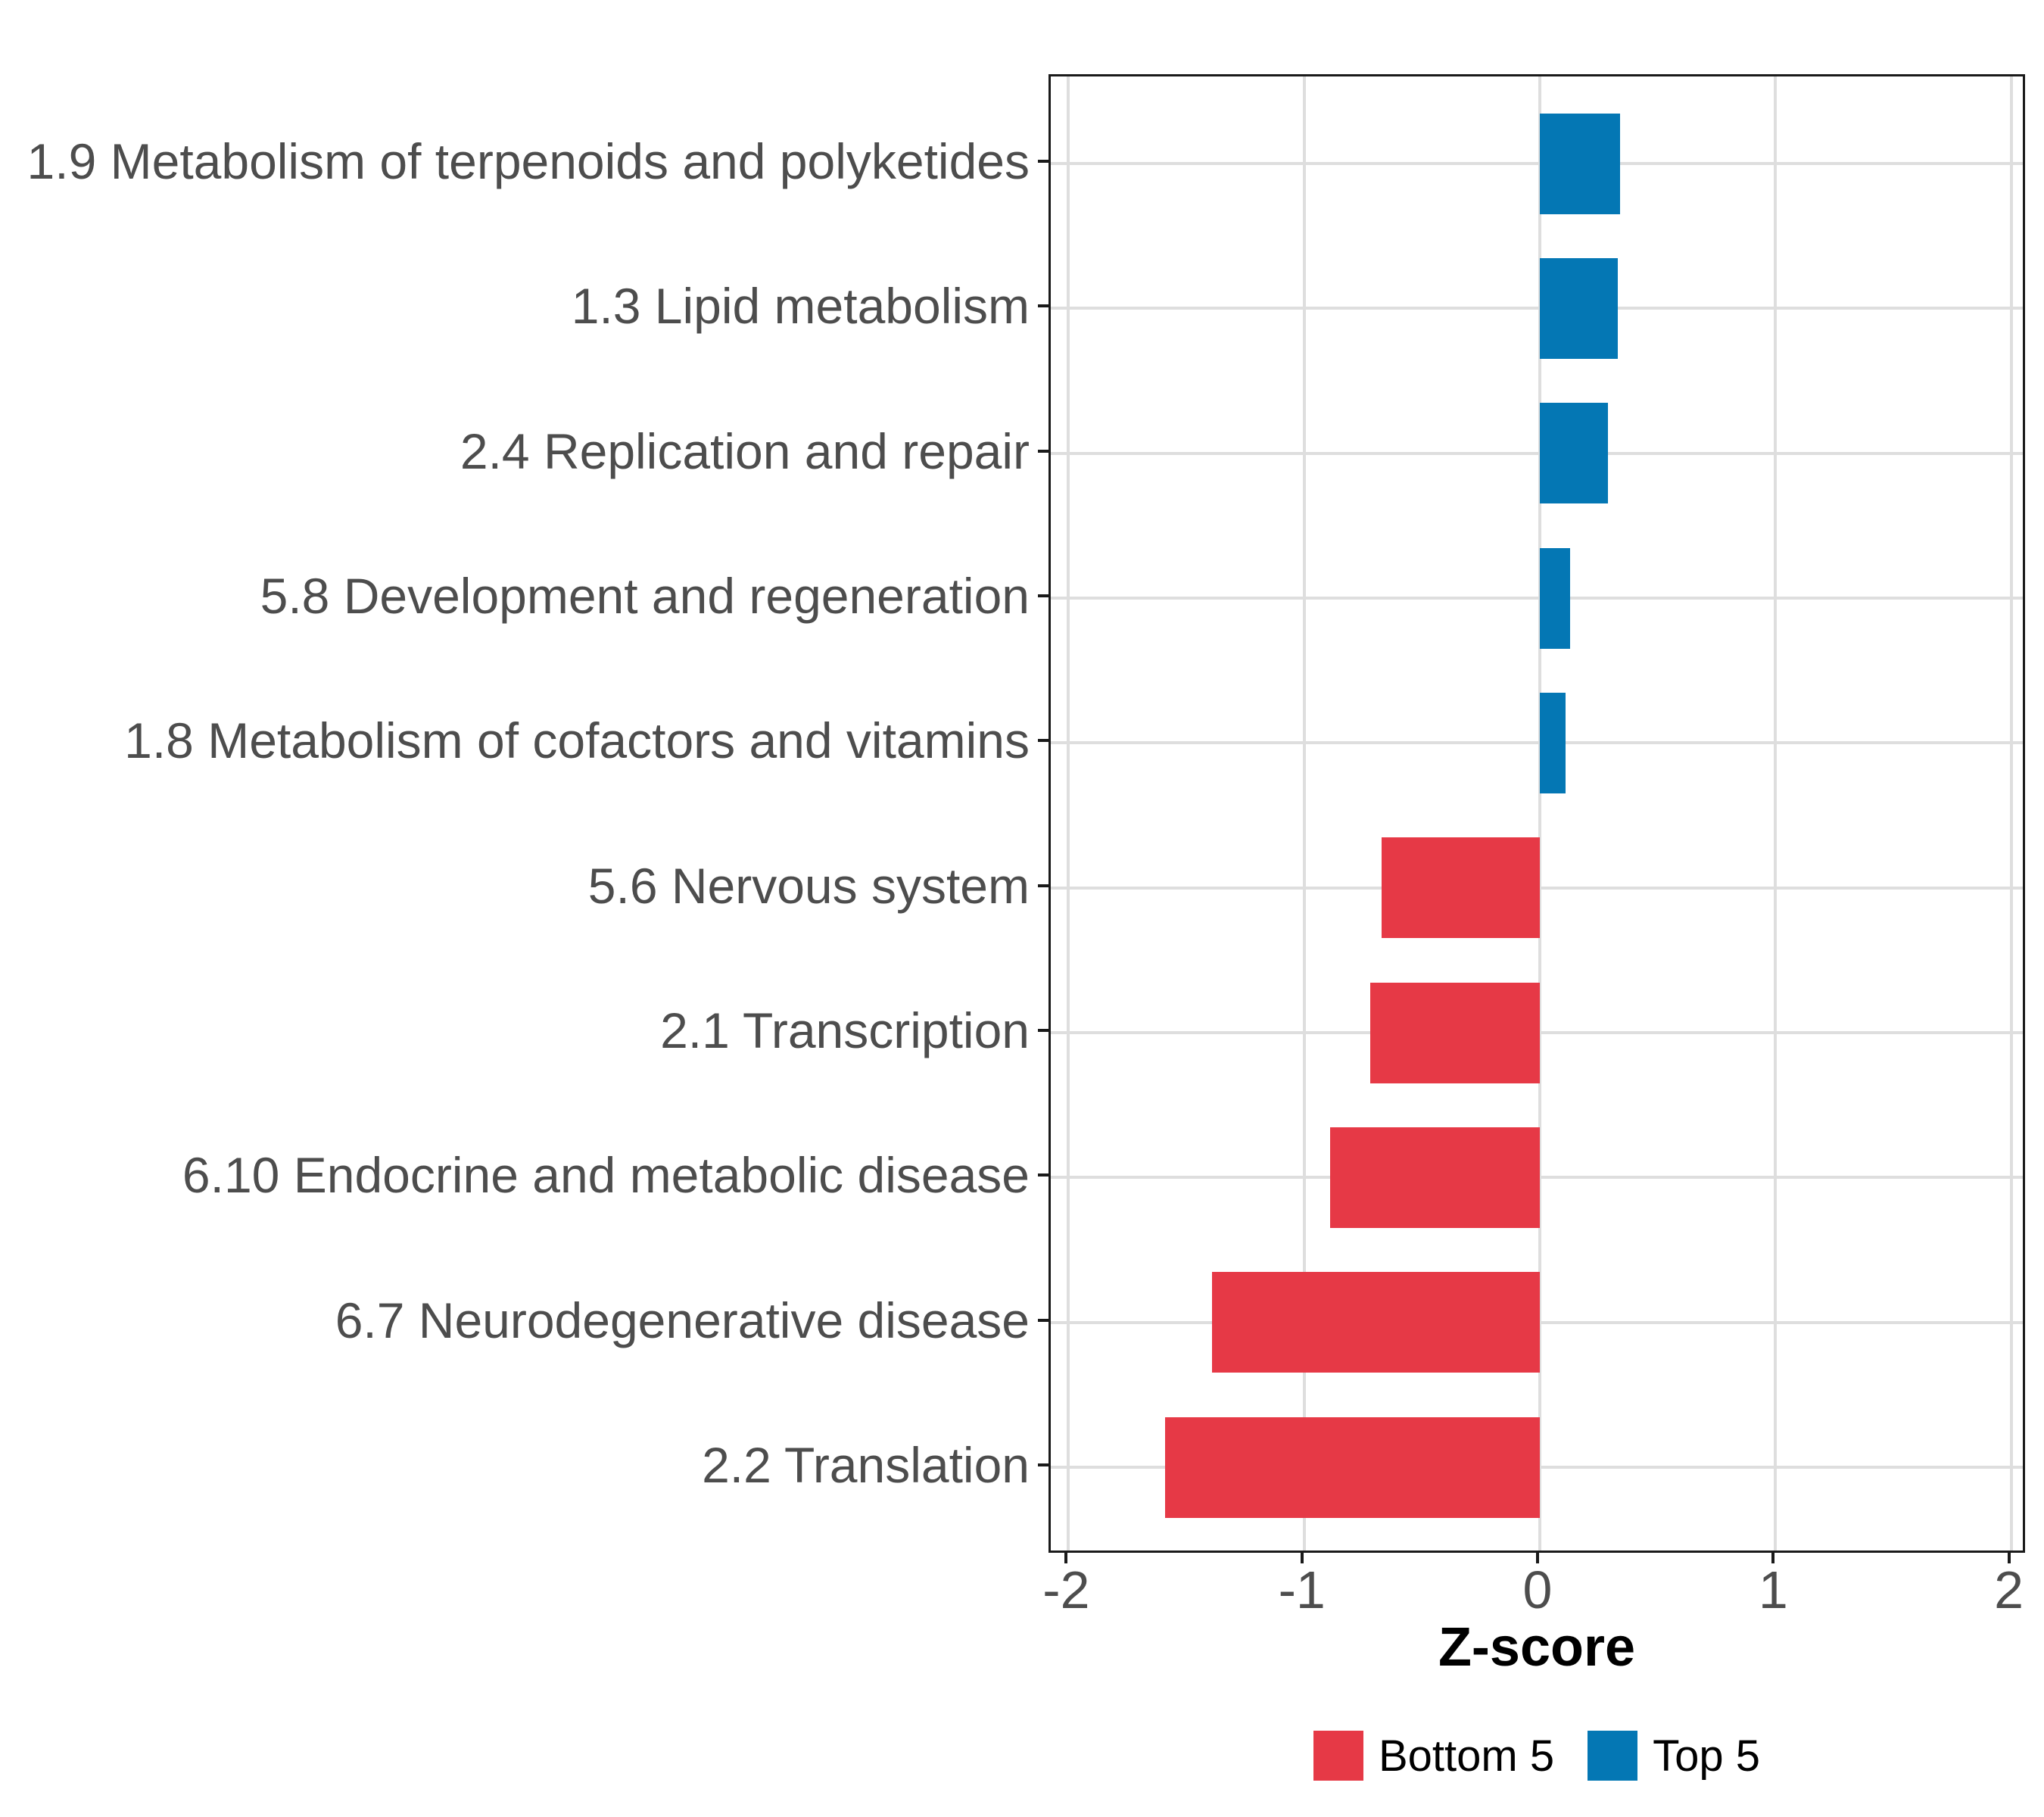 This screenshot has height=1817, width=2044. Describe the element at coordinates (1537, 1647) in the screenshot. I see `x-axis-title: Z-score` at that location.